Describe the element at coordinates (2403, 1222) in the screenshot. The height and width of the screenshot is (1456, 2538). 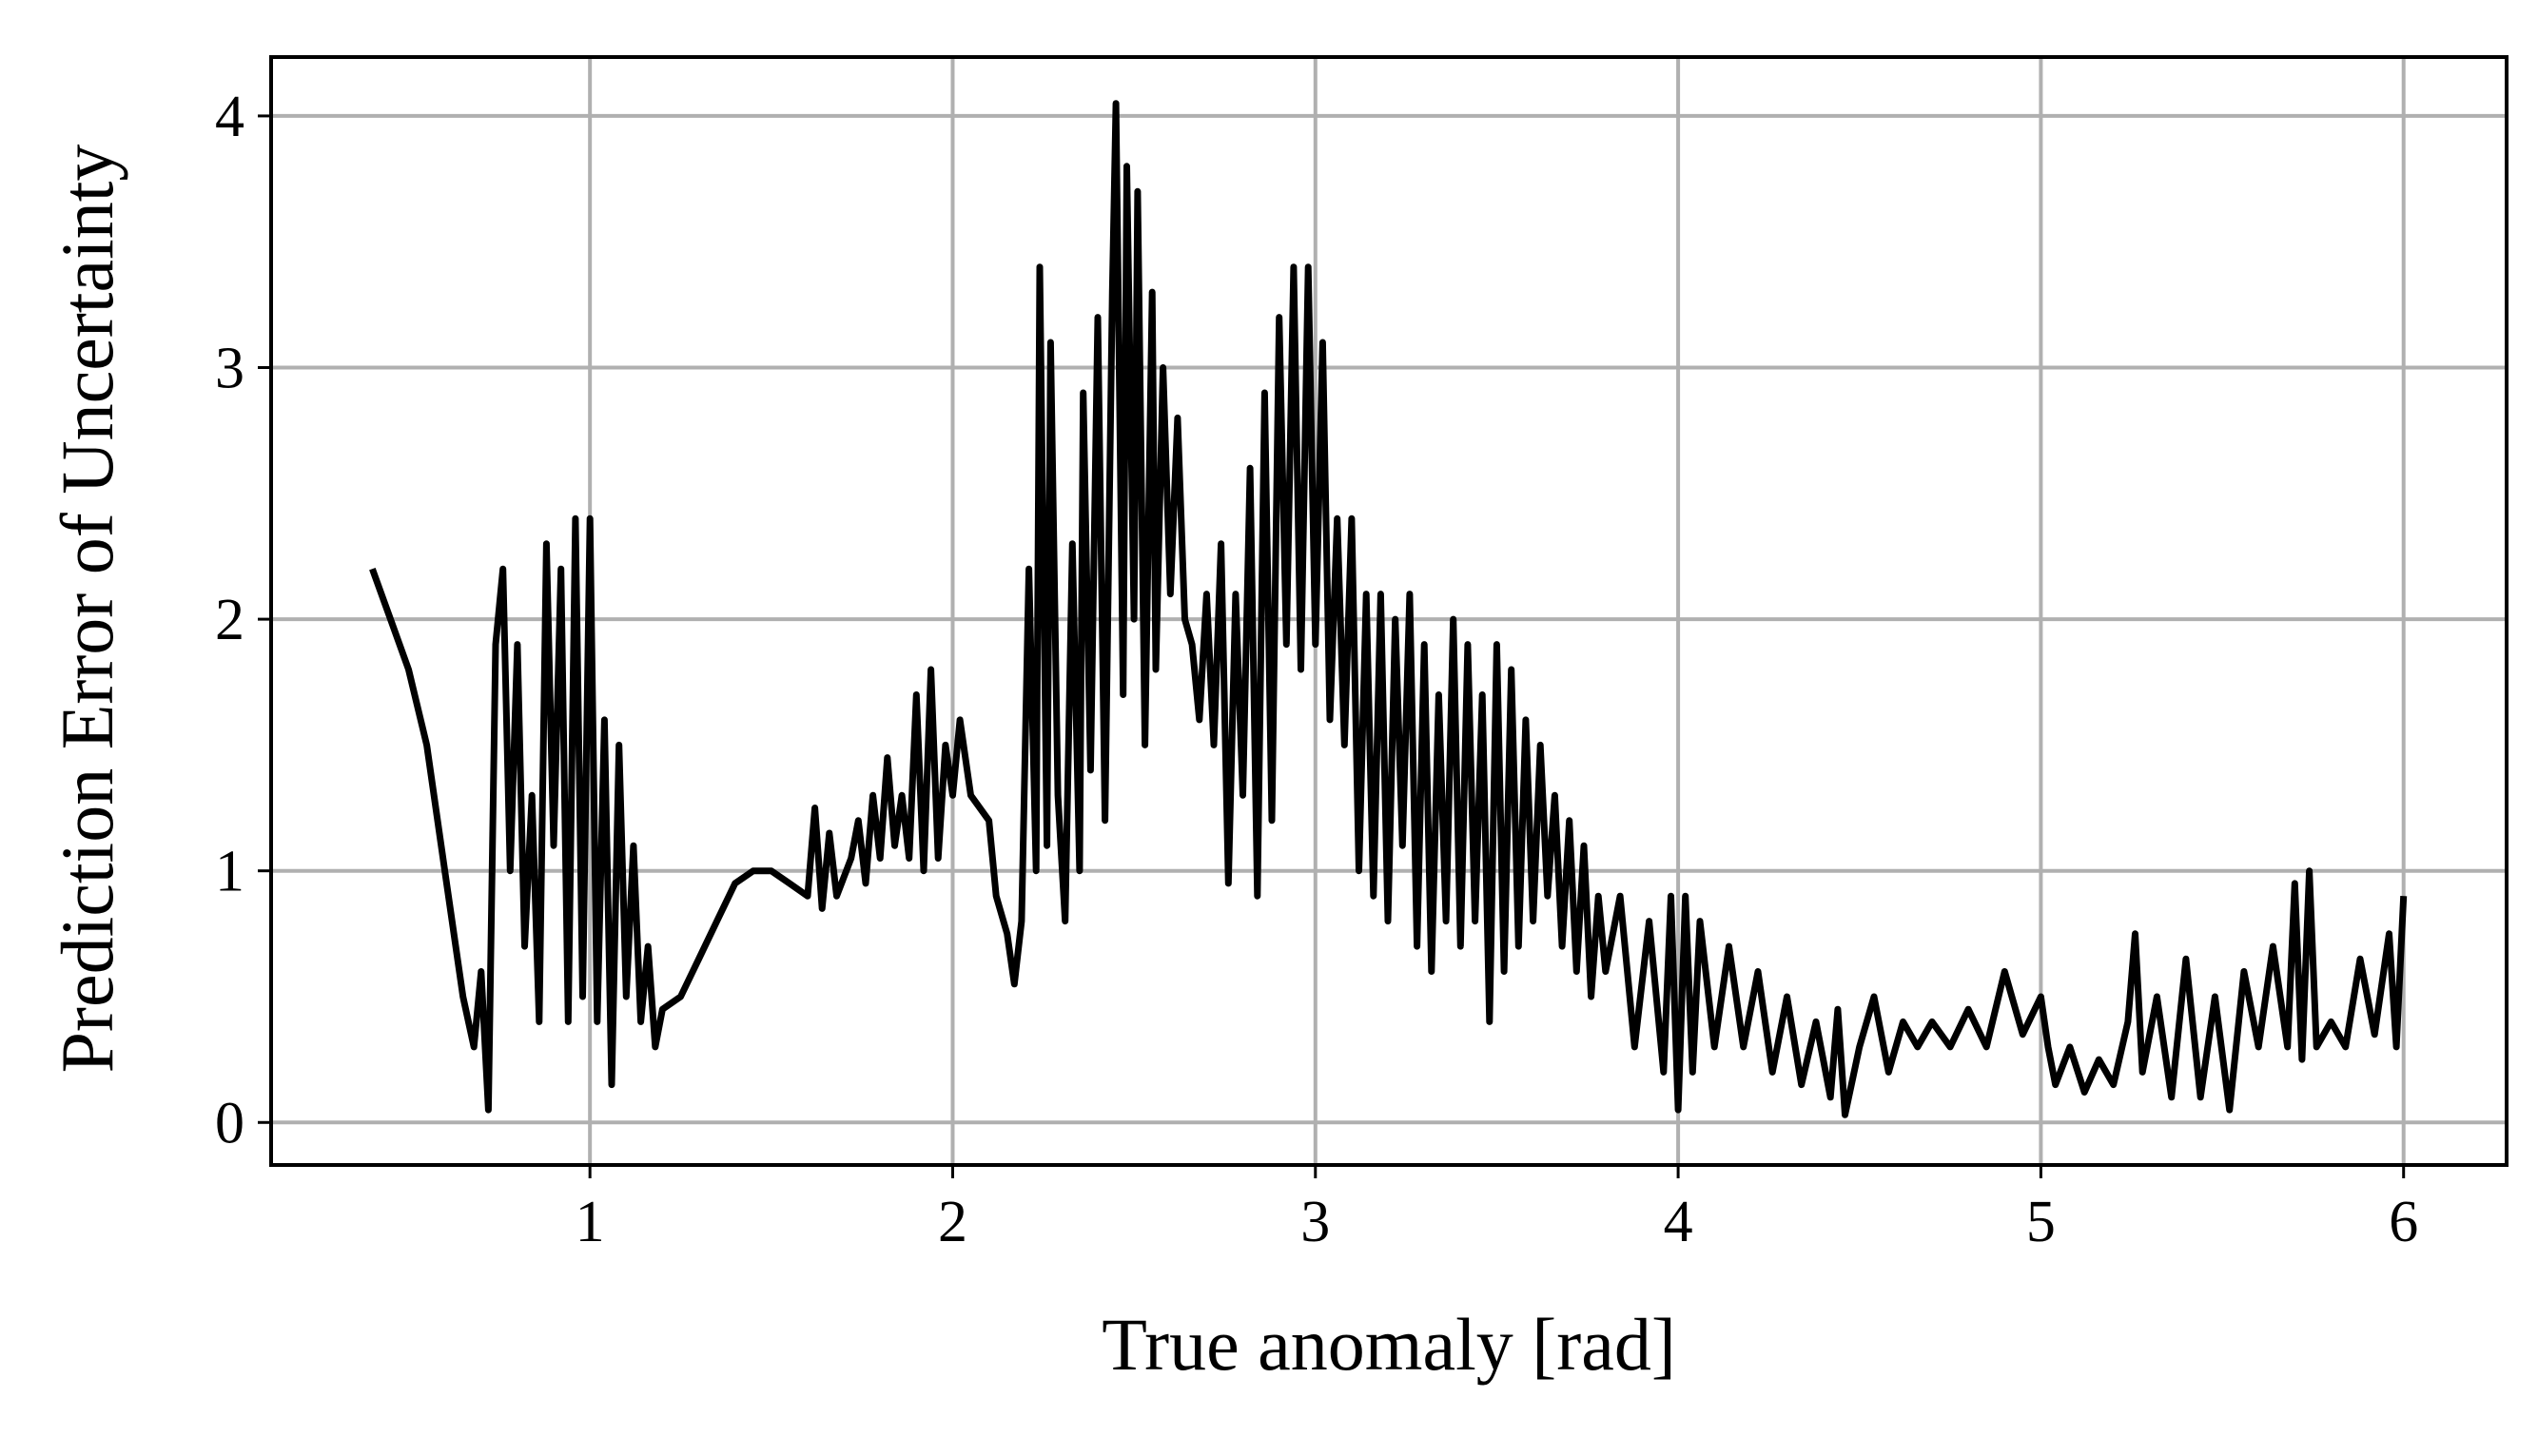
I see `x-tick-label: 6` at that location.